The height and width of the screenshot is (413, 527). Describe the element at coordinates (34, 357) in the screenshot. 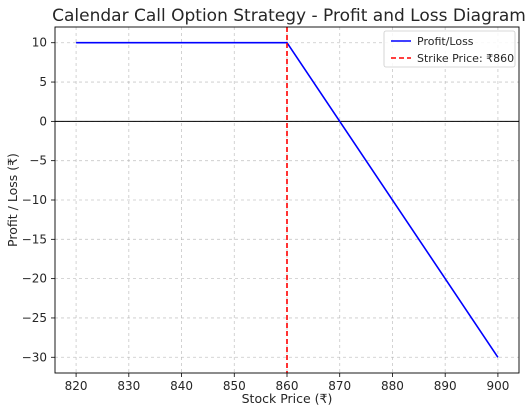

I see `y-tick-label: −30` at that location.